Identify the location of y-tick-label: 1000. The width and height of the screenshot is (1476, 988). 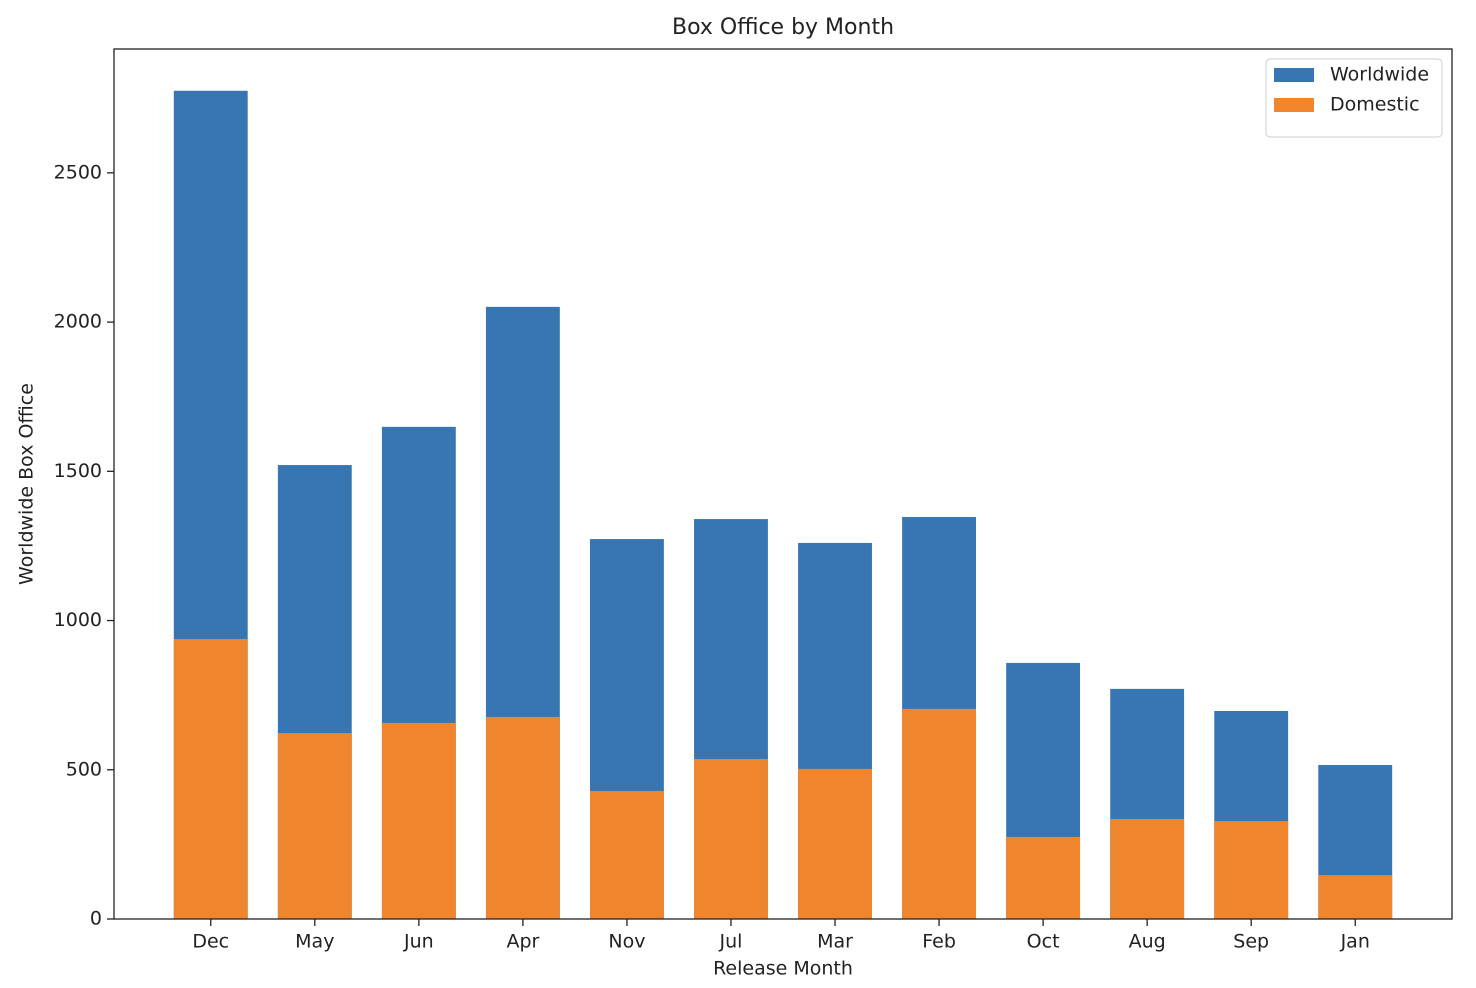
(78, 620).